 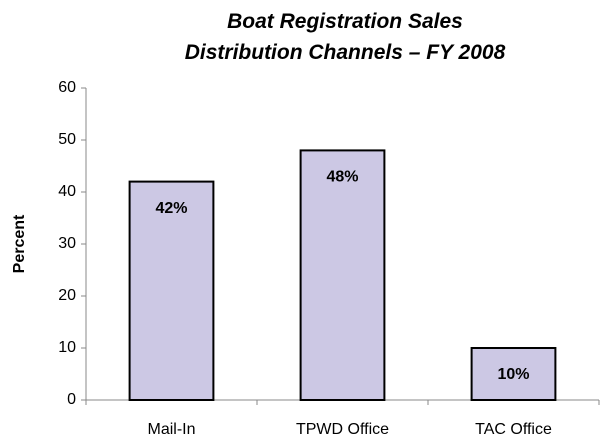 What do you see at coordinates (67, 87) in the screenshot?
I see `y-tick-label: 60` at bounding box center [67, 87].